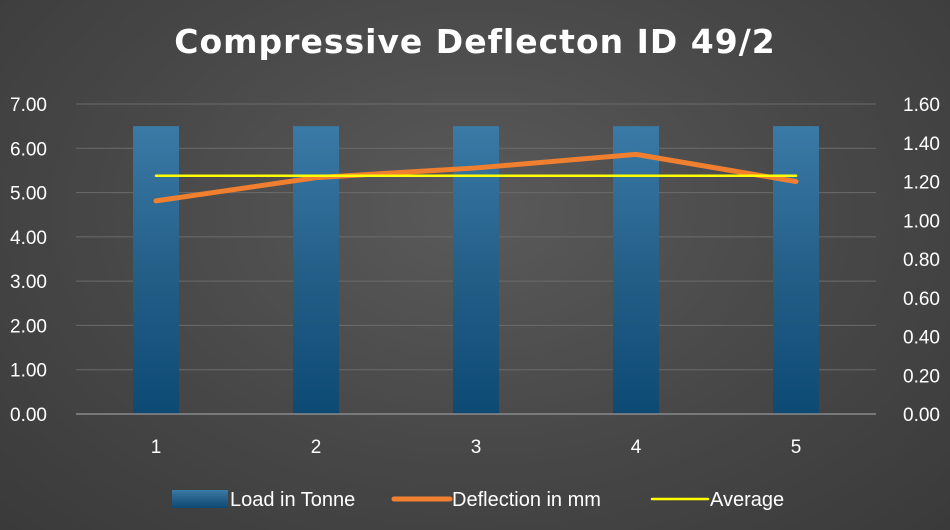  Describe the element at coordinates (747, 500) in the screenshot. I see `legend-label: Average` at that location.